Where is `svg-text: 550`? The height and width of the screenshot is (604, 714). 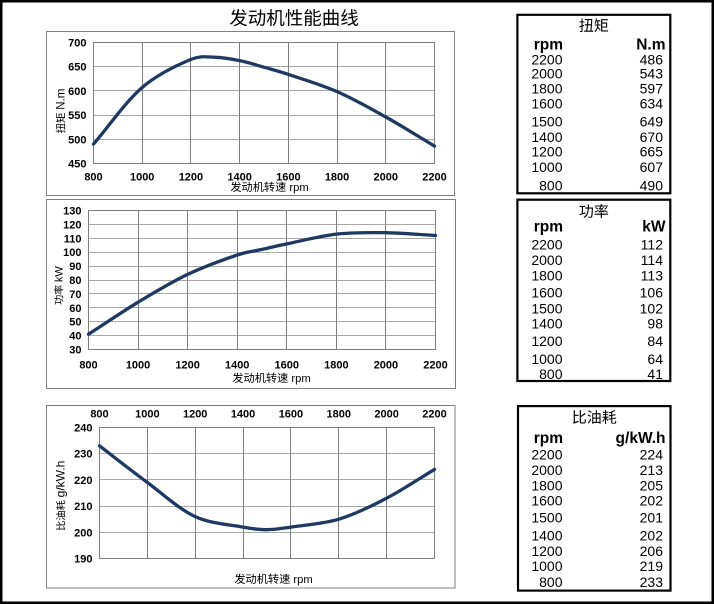
svg-text: 550 is located at coordinates (77, 116).